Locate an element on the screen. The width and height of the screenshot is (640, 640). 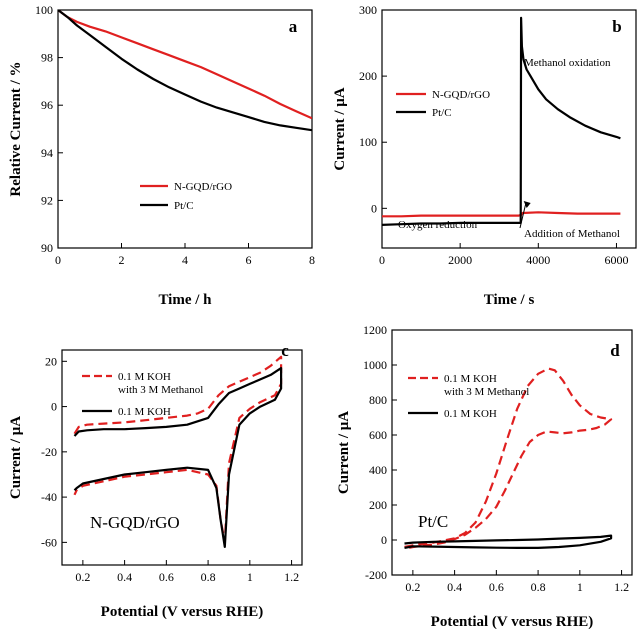
y-tick-label: -20 is located at coordinates (49, 452).